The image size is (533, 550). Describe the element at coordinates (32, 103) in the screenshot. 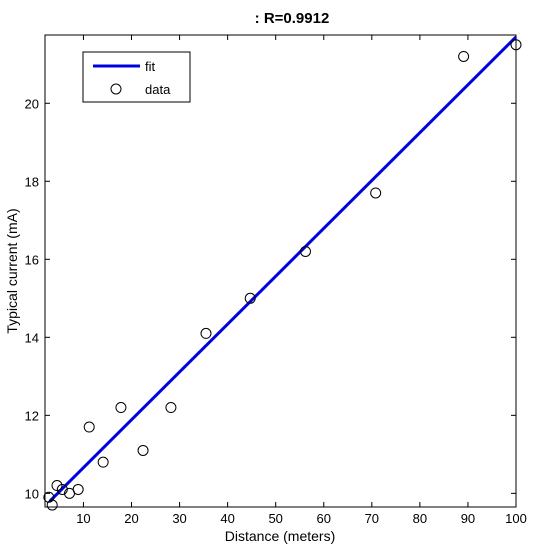

I see `y-tick-label: 20` at that location.